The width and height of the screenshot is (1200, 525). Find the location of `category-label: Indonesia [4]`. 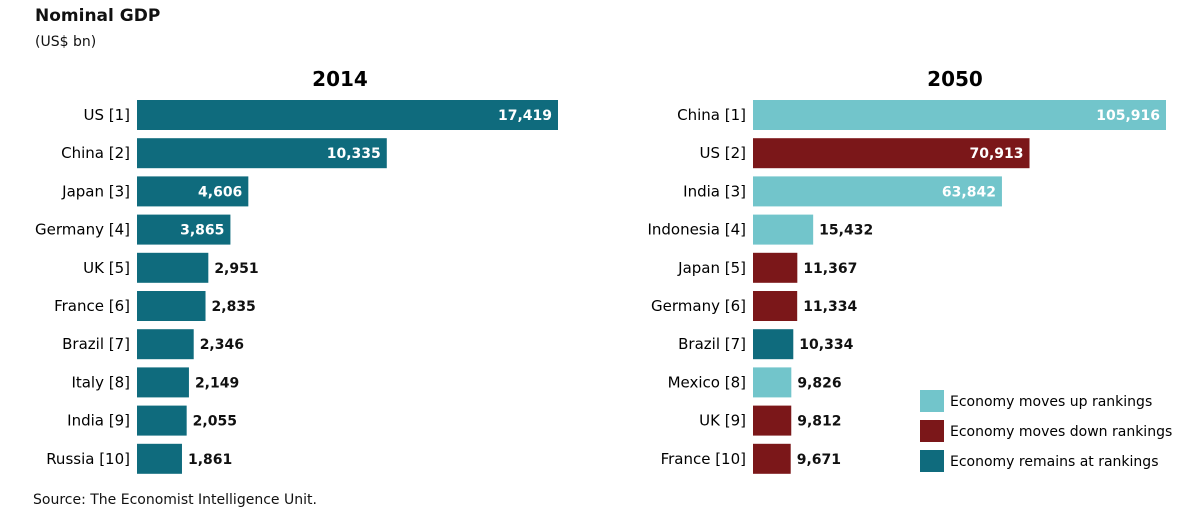

category-label: Indonesia [4] is located at coordinates (696, 230).